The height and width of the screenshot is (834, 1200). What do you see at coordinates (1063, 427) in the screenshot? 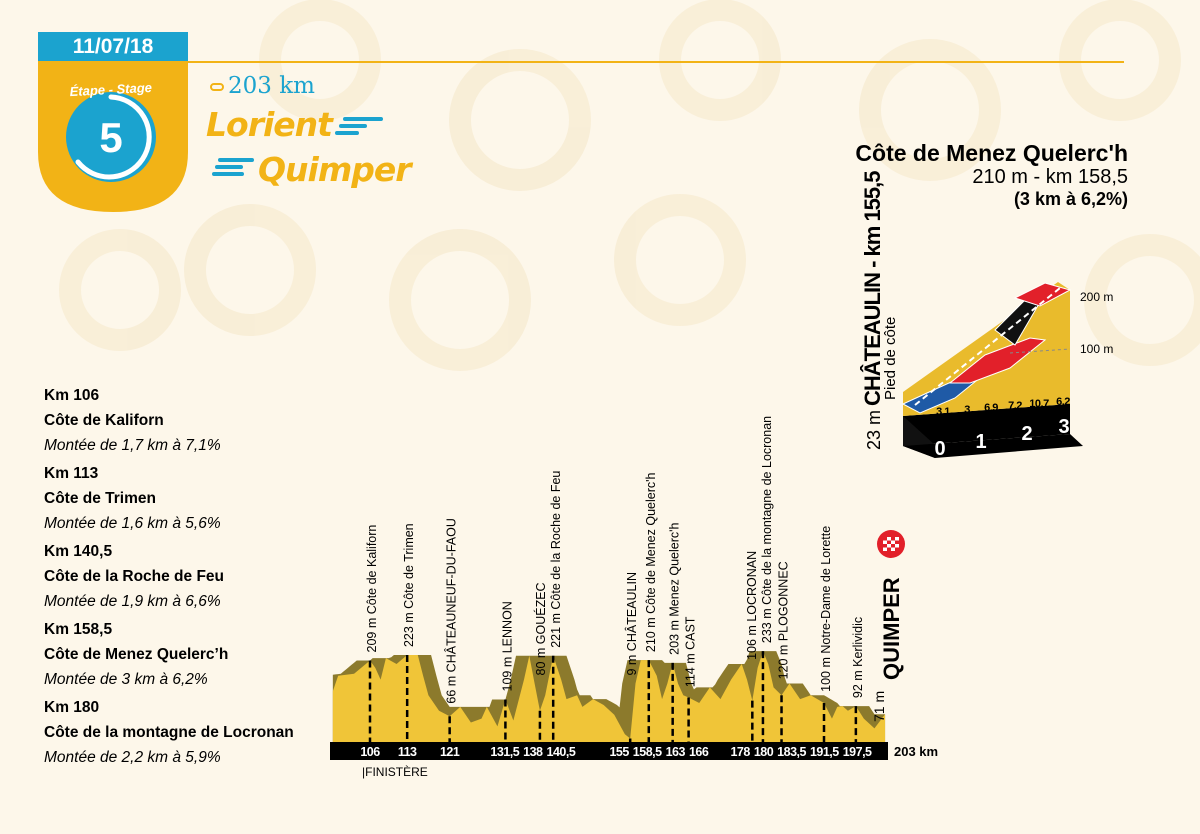
I see `climb-km-mark: 3` at bounding box center [1063, 427].